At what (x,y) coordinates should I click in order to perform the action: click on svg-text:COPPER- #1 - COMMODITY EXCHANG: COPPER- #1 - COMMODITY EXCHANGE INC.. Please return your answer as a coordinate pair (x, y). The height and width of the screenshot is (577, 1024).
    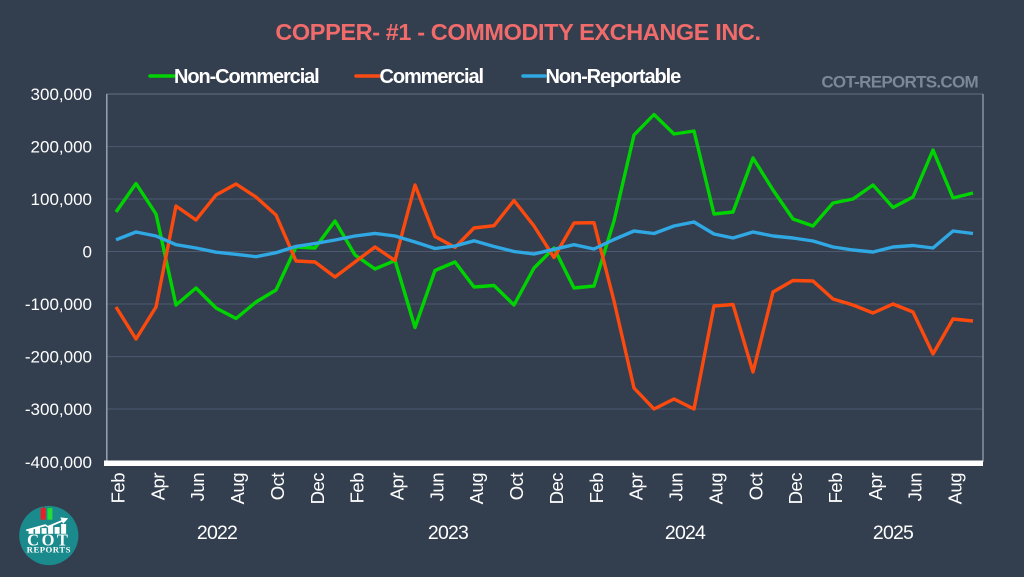
    Looking at the image, I should click on (517, 32).